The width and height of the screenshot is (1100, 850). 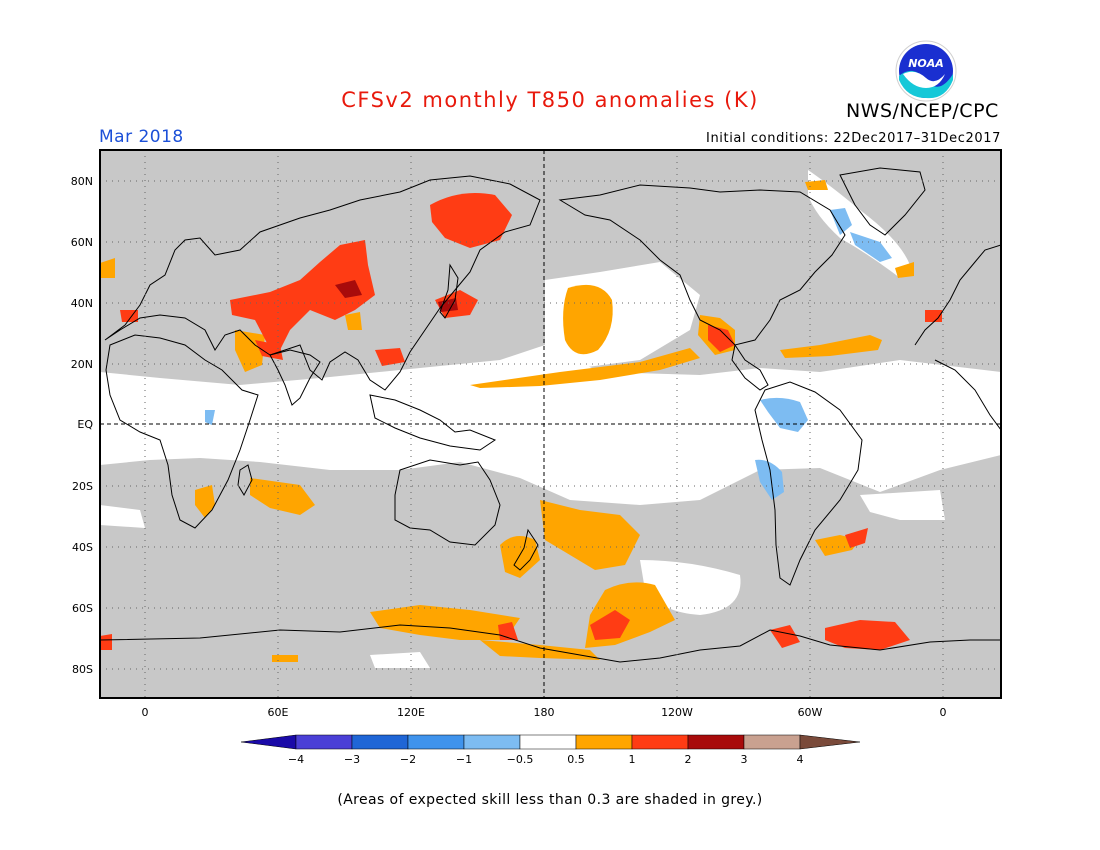 I want to click on lon-label: 180, so click(x=544, y=712).